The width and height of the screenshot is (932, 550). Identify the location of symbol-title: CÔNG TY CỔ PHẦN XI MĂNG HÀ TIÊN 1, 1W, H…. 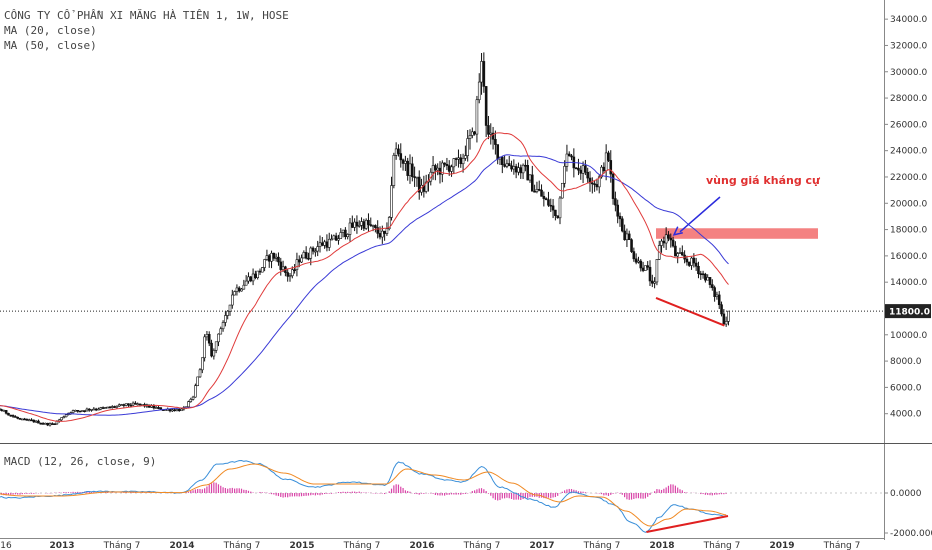
(146, 15).